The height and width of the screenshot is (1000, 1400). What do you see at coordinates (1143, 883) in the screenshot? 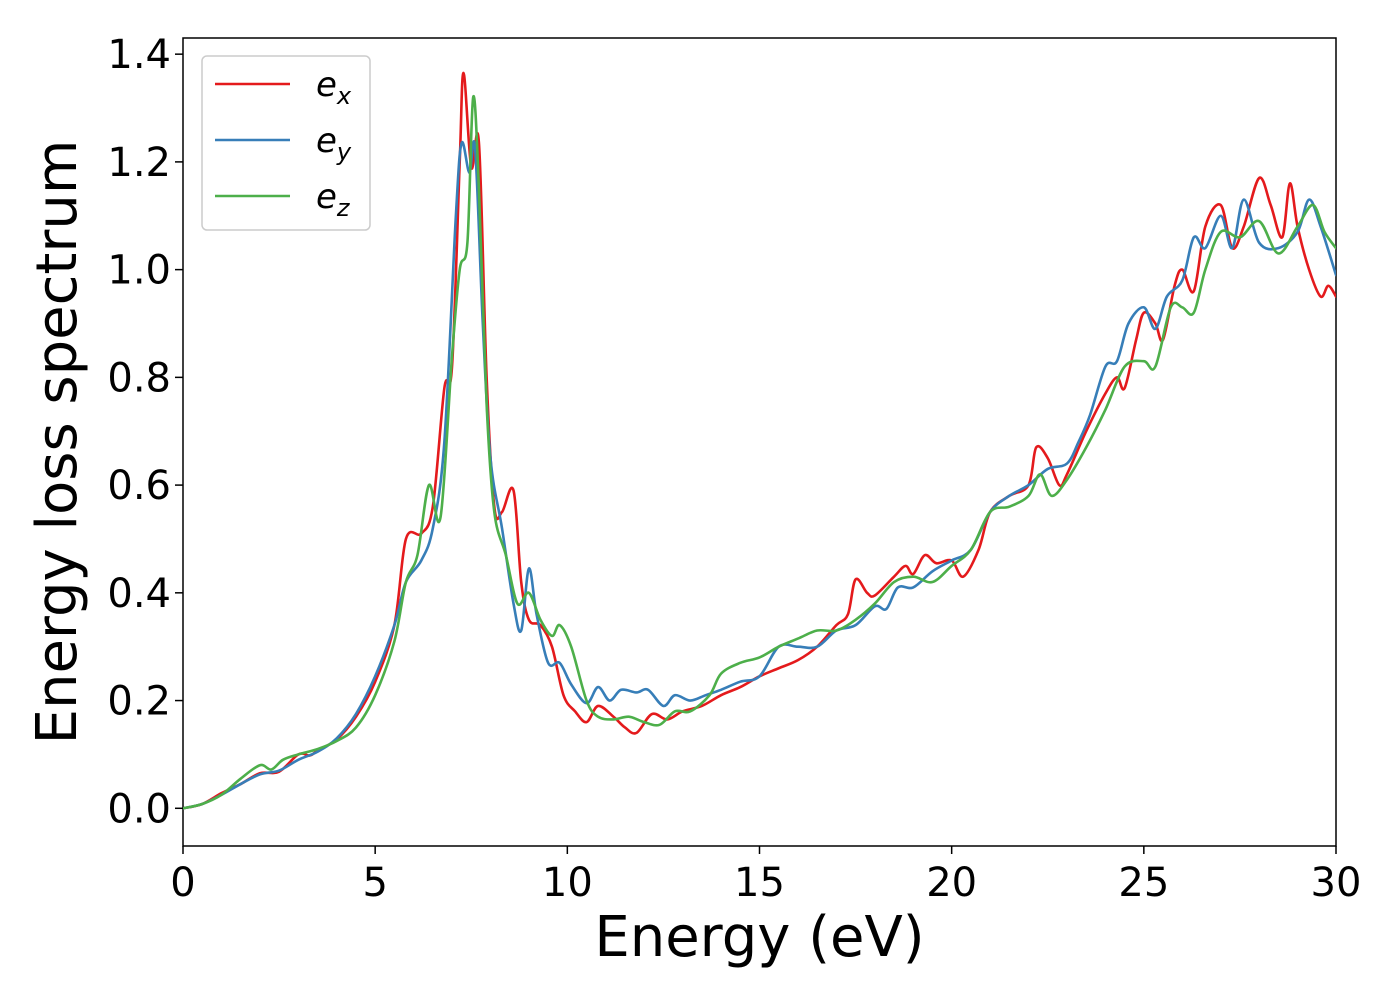
I see `x-tick-label: 25` at bounding box center [1143, 883].